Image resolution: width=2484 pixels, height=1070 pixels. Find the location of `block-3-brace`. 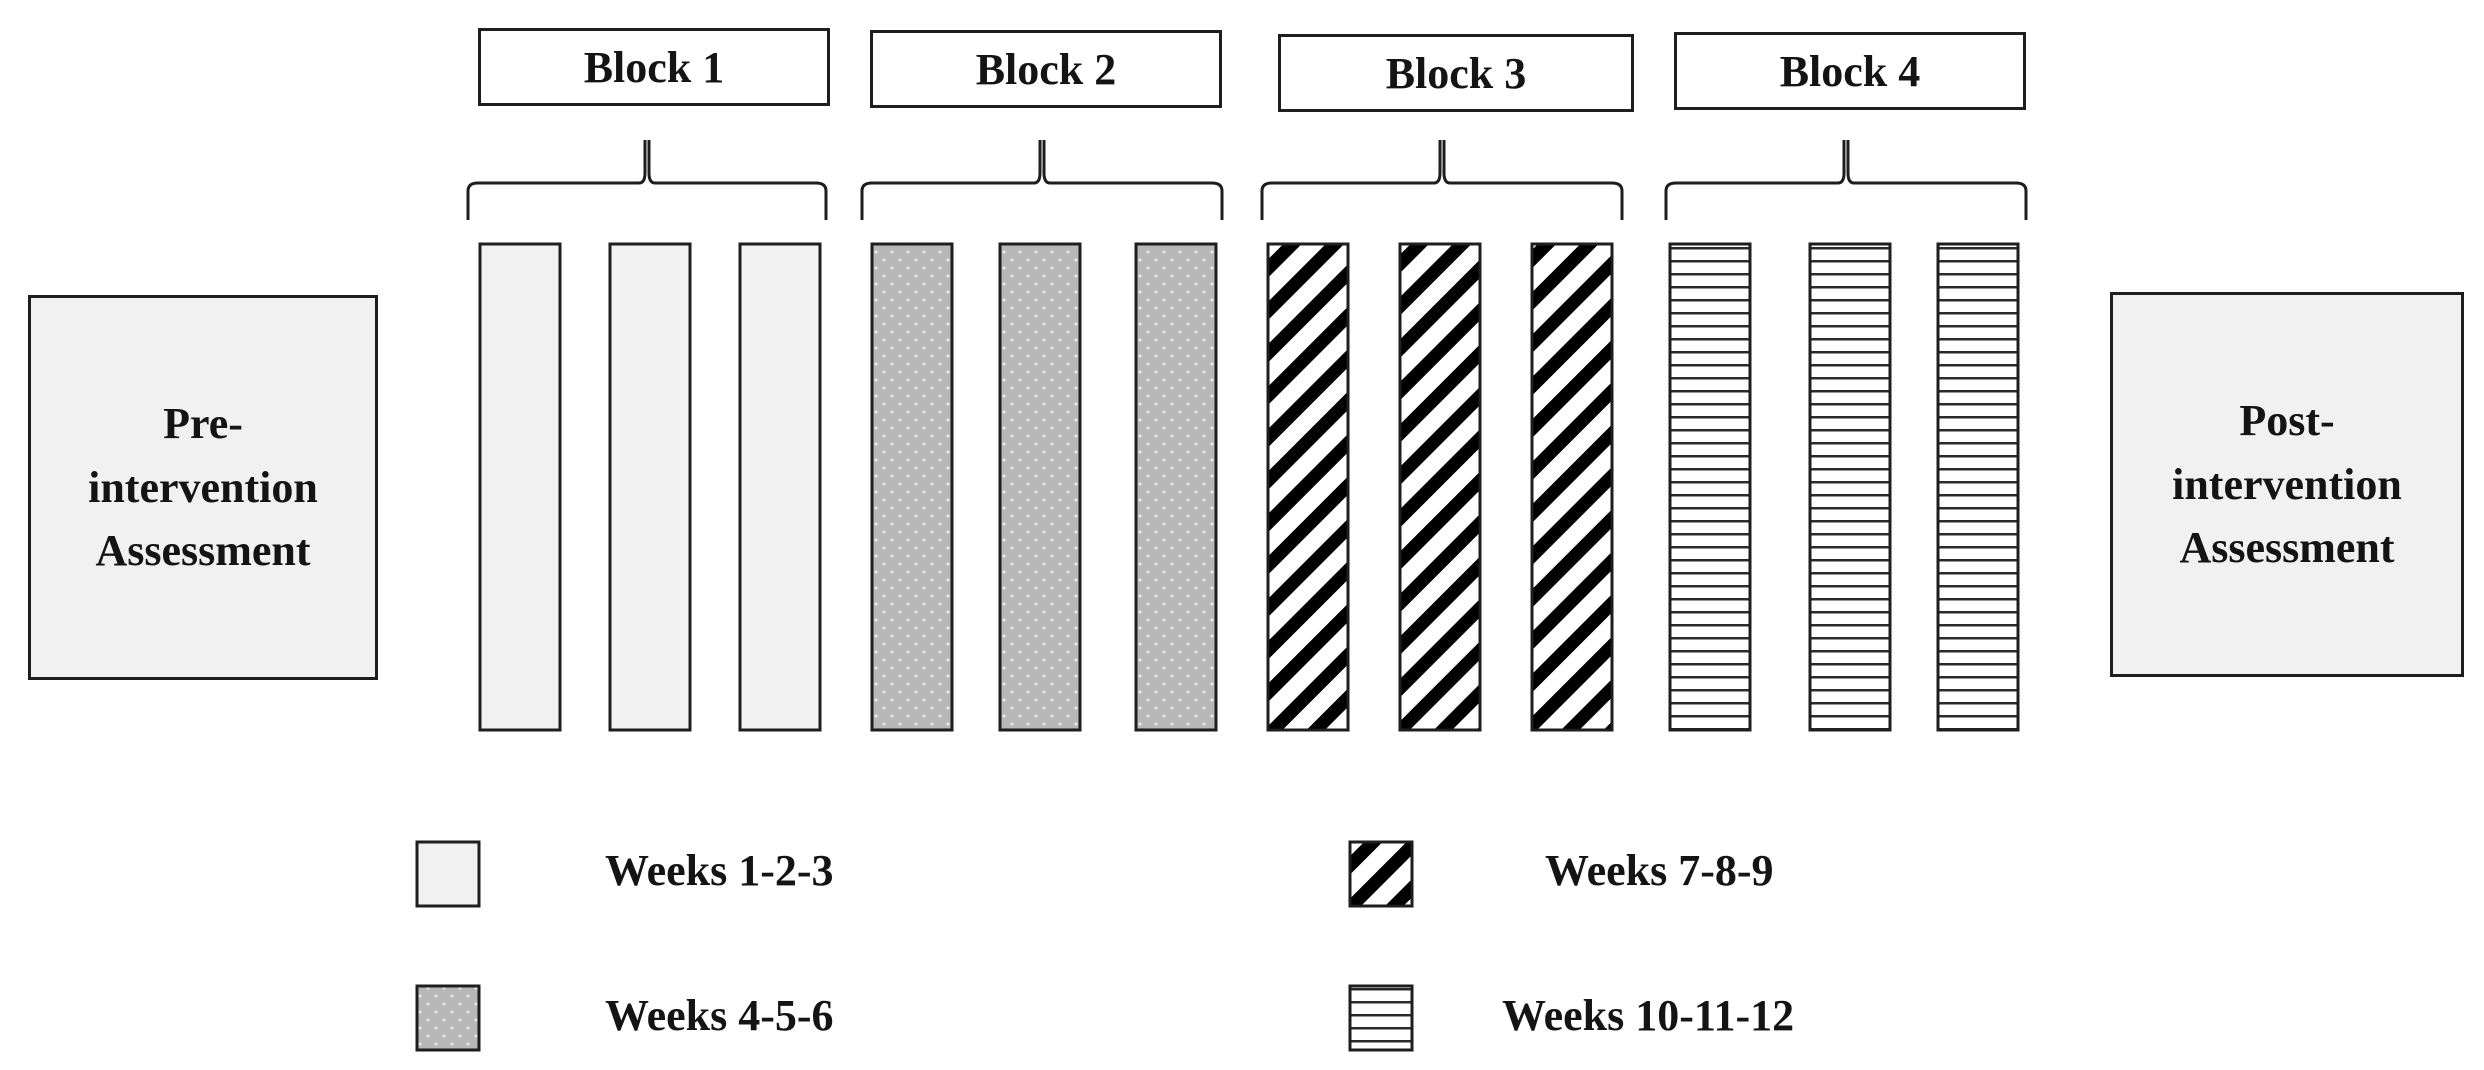

block-3-brace is located at coordinates (1442, 180).